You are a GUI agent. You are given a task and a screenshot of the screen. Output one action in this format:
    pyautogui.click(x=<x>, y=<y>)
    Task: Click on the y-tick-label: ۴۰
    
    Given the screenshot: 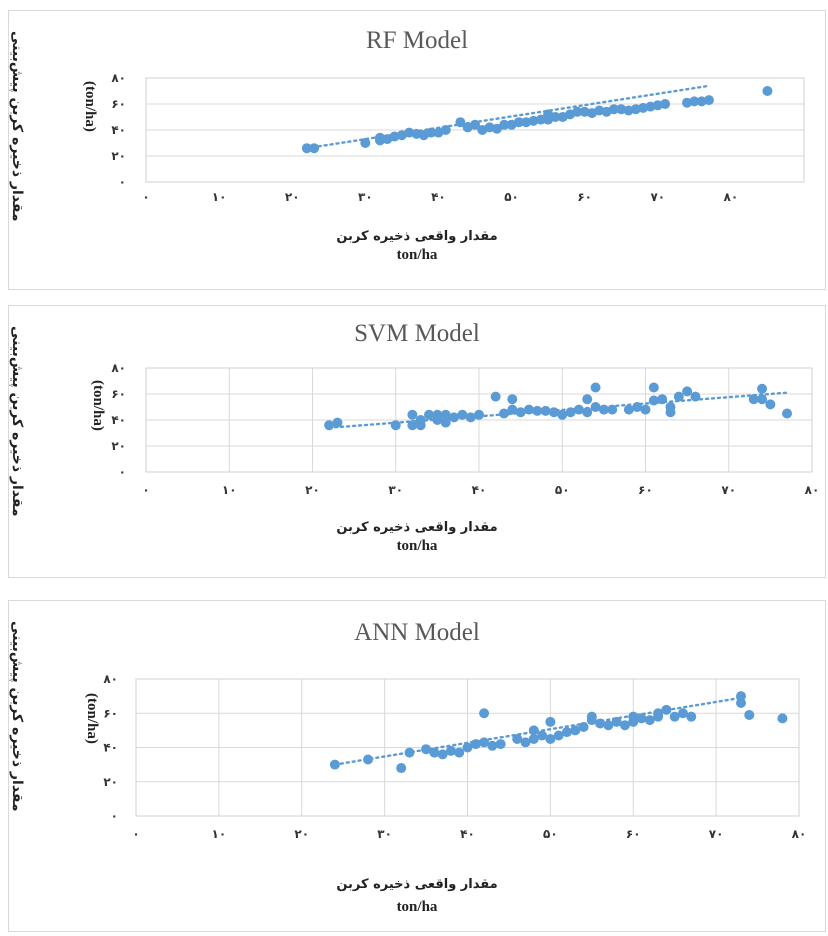 What is the action you would take?
    pyautogui.click(x=118, y=130)
    